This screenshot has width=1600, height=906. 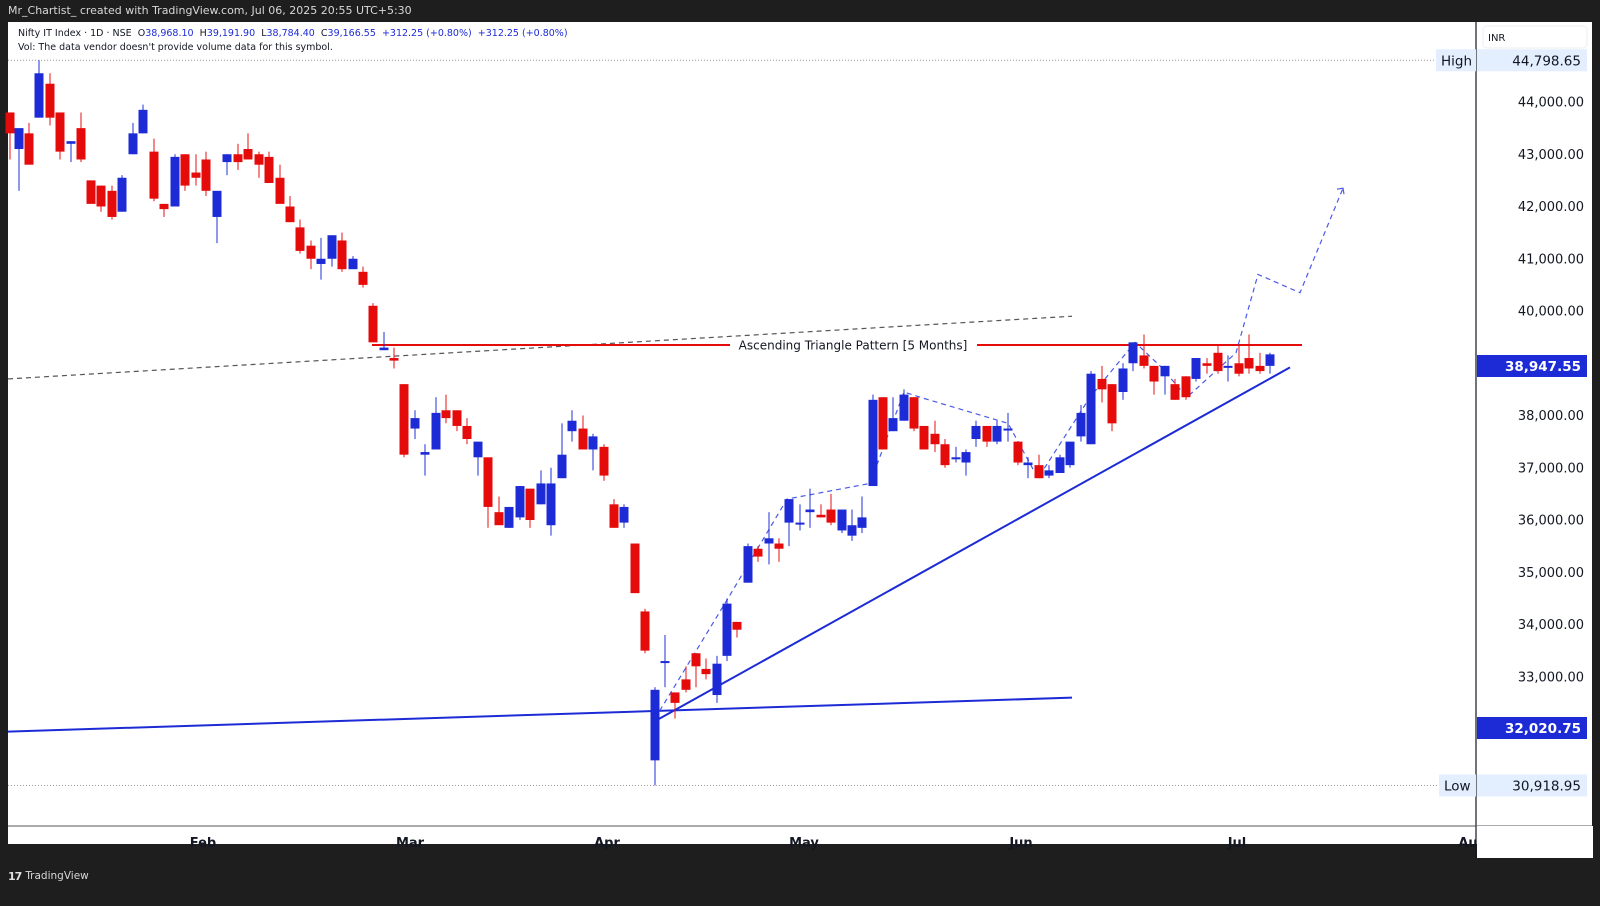 I want to click on pattern-label: Ascending Triangle Pattern [5 Months], so click(x=853, y=345).